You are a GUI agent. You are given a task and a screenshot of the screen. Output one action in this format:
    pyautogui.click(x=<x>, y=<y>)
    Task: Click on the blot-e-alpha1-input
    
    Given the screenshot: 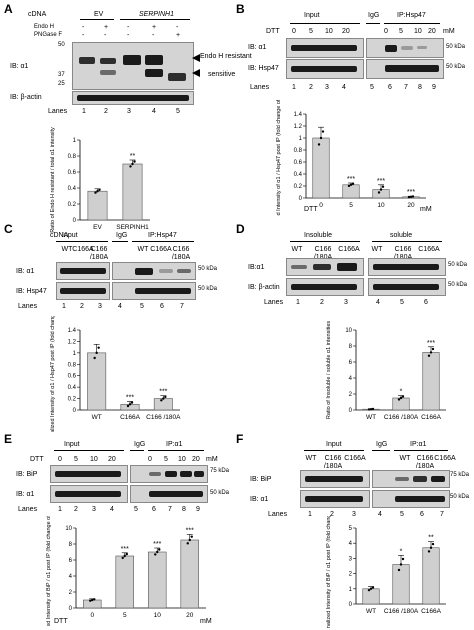 What is the action you would take?
    pyautogui.click(x=89, y=494)
    